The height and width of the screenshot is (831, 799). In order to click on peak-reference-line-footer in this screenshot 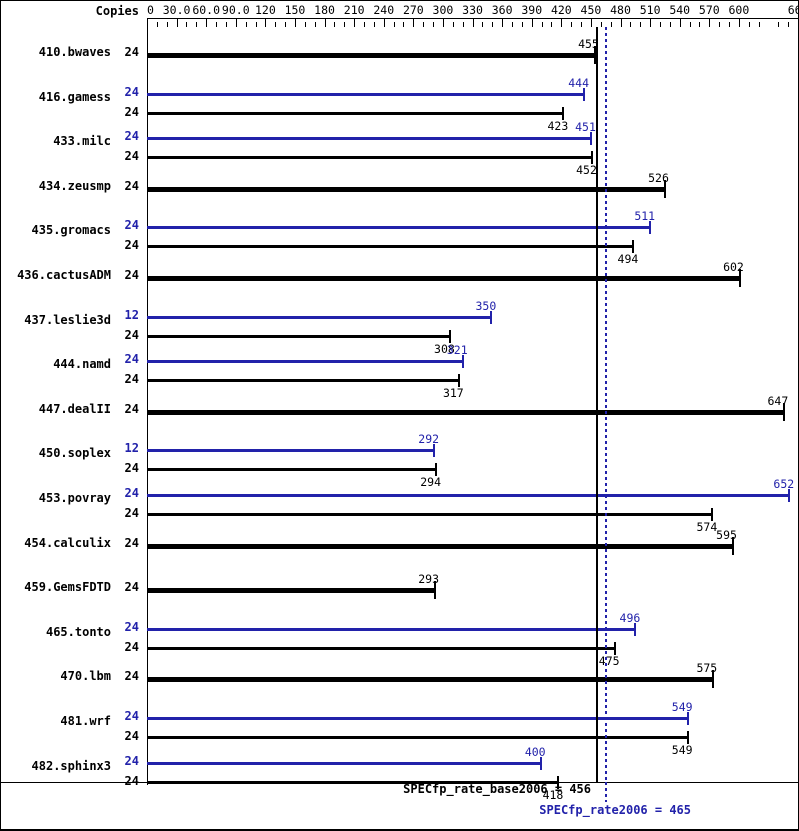, I will do `click(605, 792)`.